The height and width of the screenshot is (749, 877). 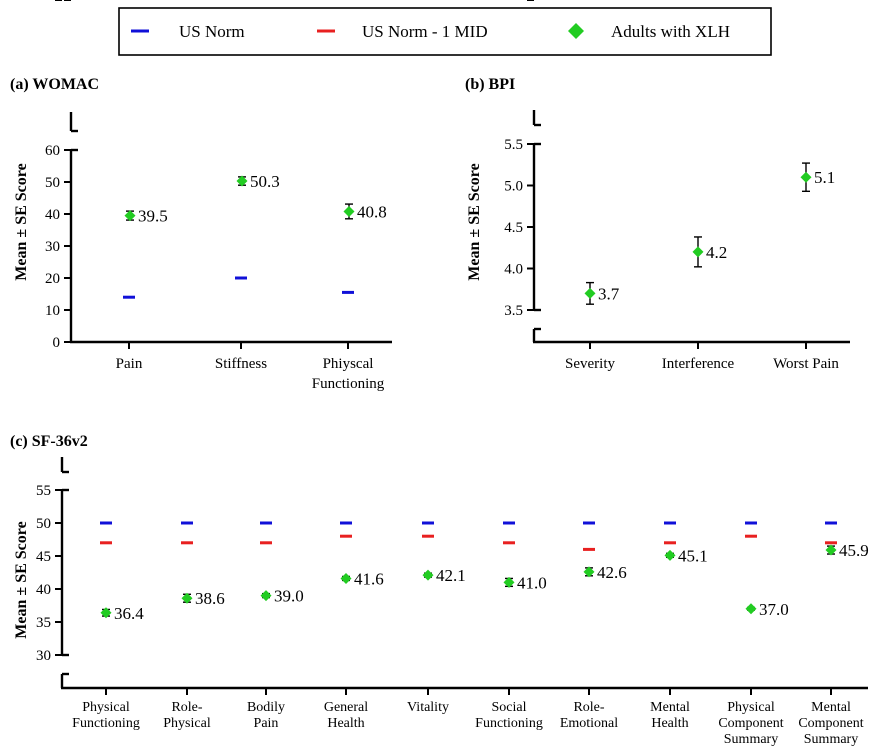 I want to click on data-point: 3.7, so click(x=602, y=293).